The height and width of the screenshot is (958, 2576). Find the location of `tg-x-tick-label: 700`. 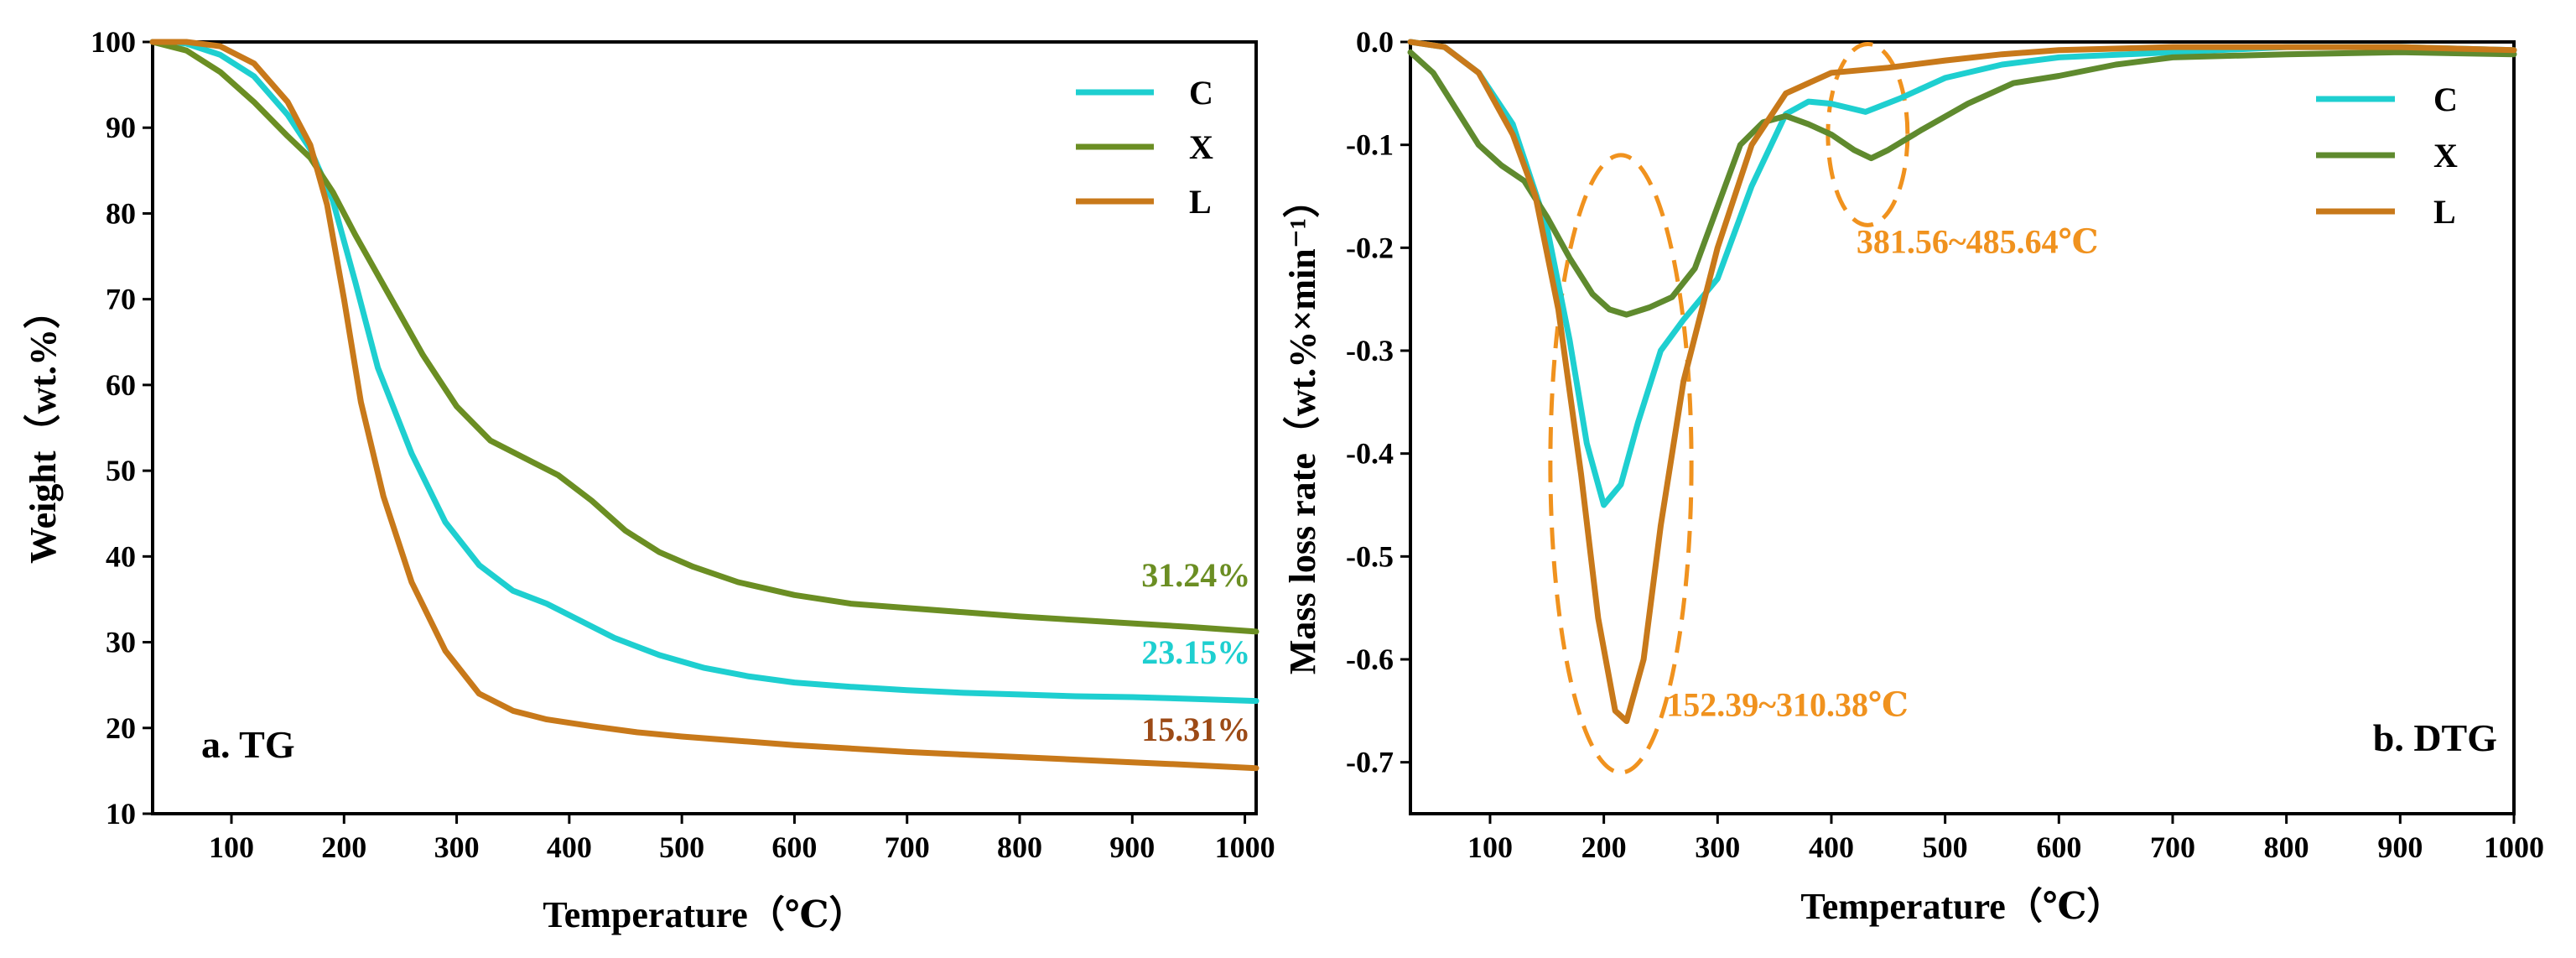

tg-x-tick-label: 700 is located at coordinates (907, 847).